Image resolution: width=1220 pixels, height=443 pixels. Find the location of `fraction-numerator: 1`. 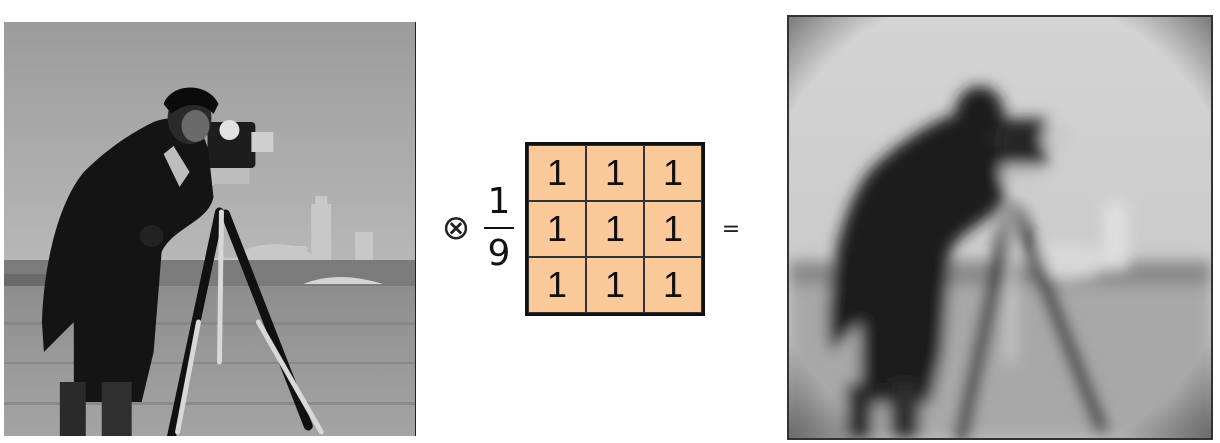

fraction-numerator: 1 is located at coordinates (499, 201).